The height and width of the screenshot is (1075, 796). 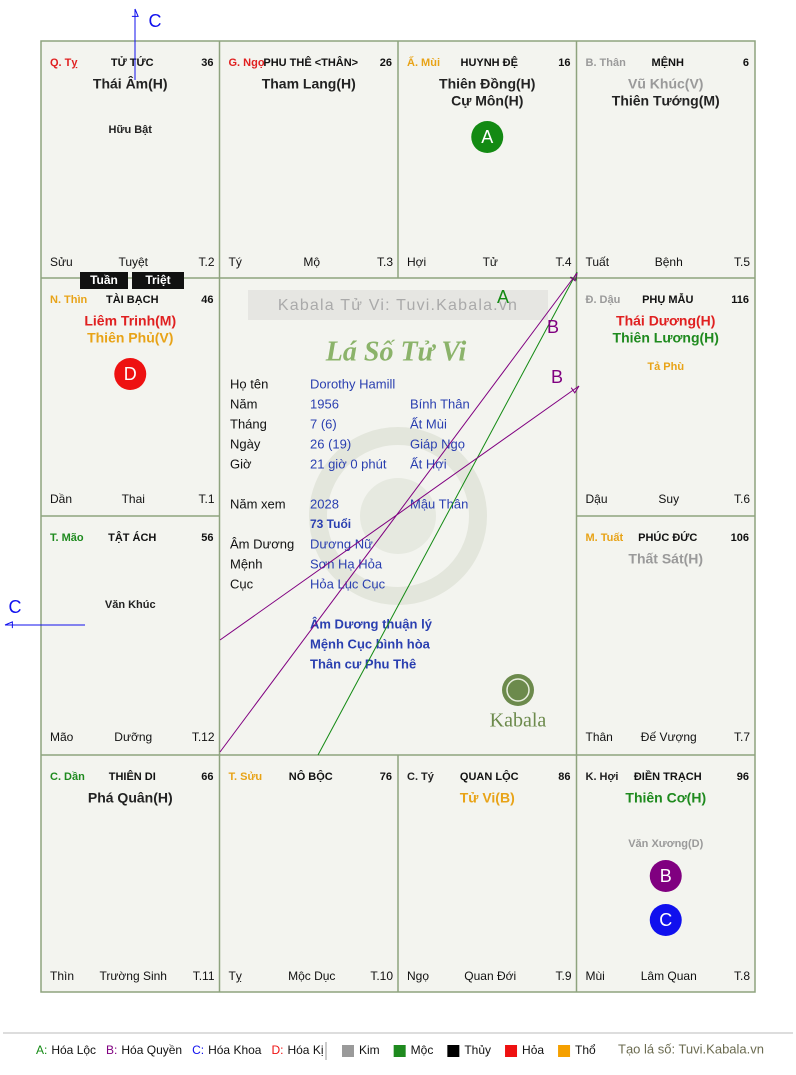 What do you see at coordinates (371, 623) in the screenshot?
I see `note: Âm Dương thuận lý` at bounding box center [371, 623].